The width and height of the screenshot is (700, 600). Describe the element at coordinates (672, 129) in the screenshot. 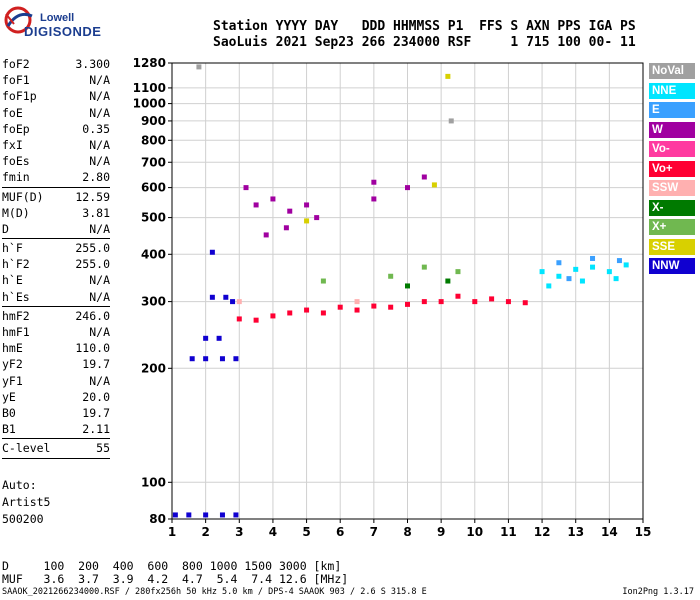

I see `legend-item-w: W` at that location.